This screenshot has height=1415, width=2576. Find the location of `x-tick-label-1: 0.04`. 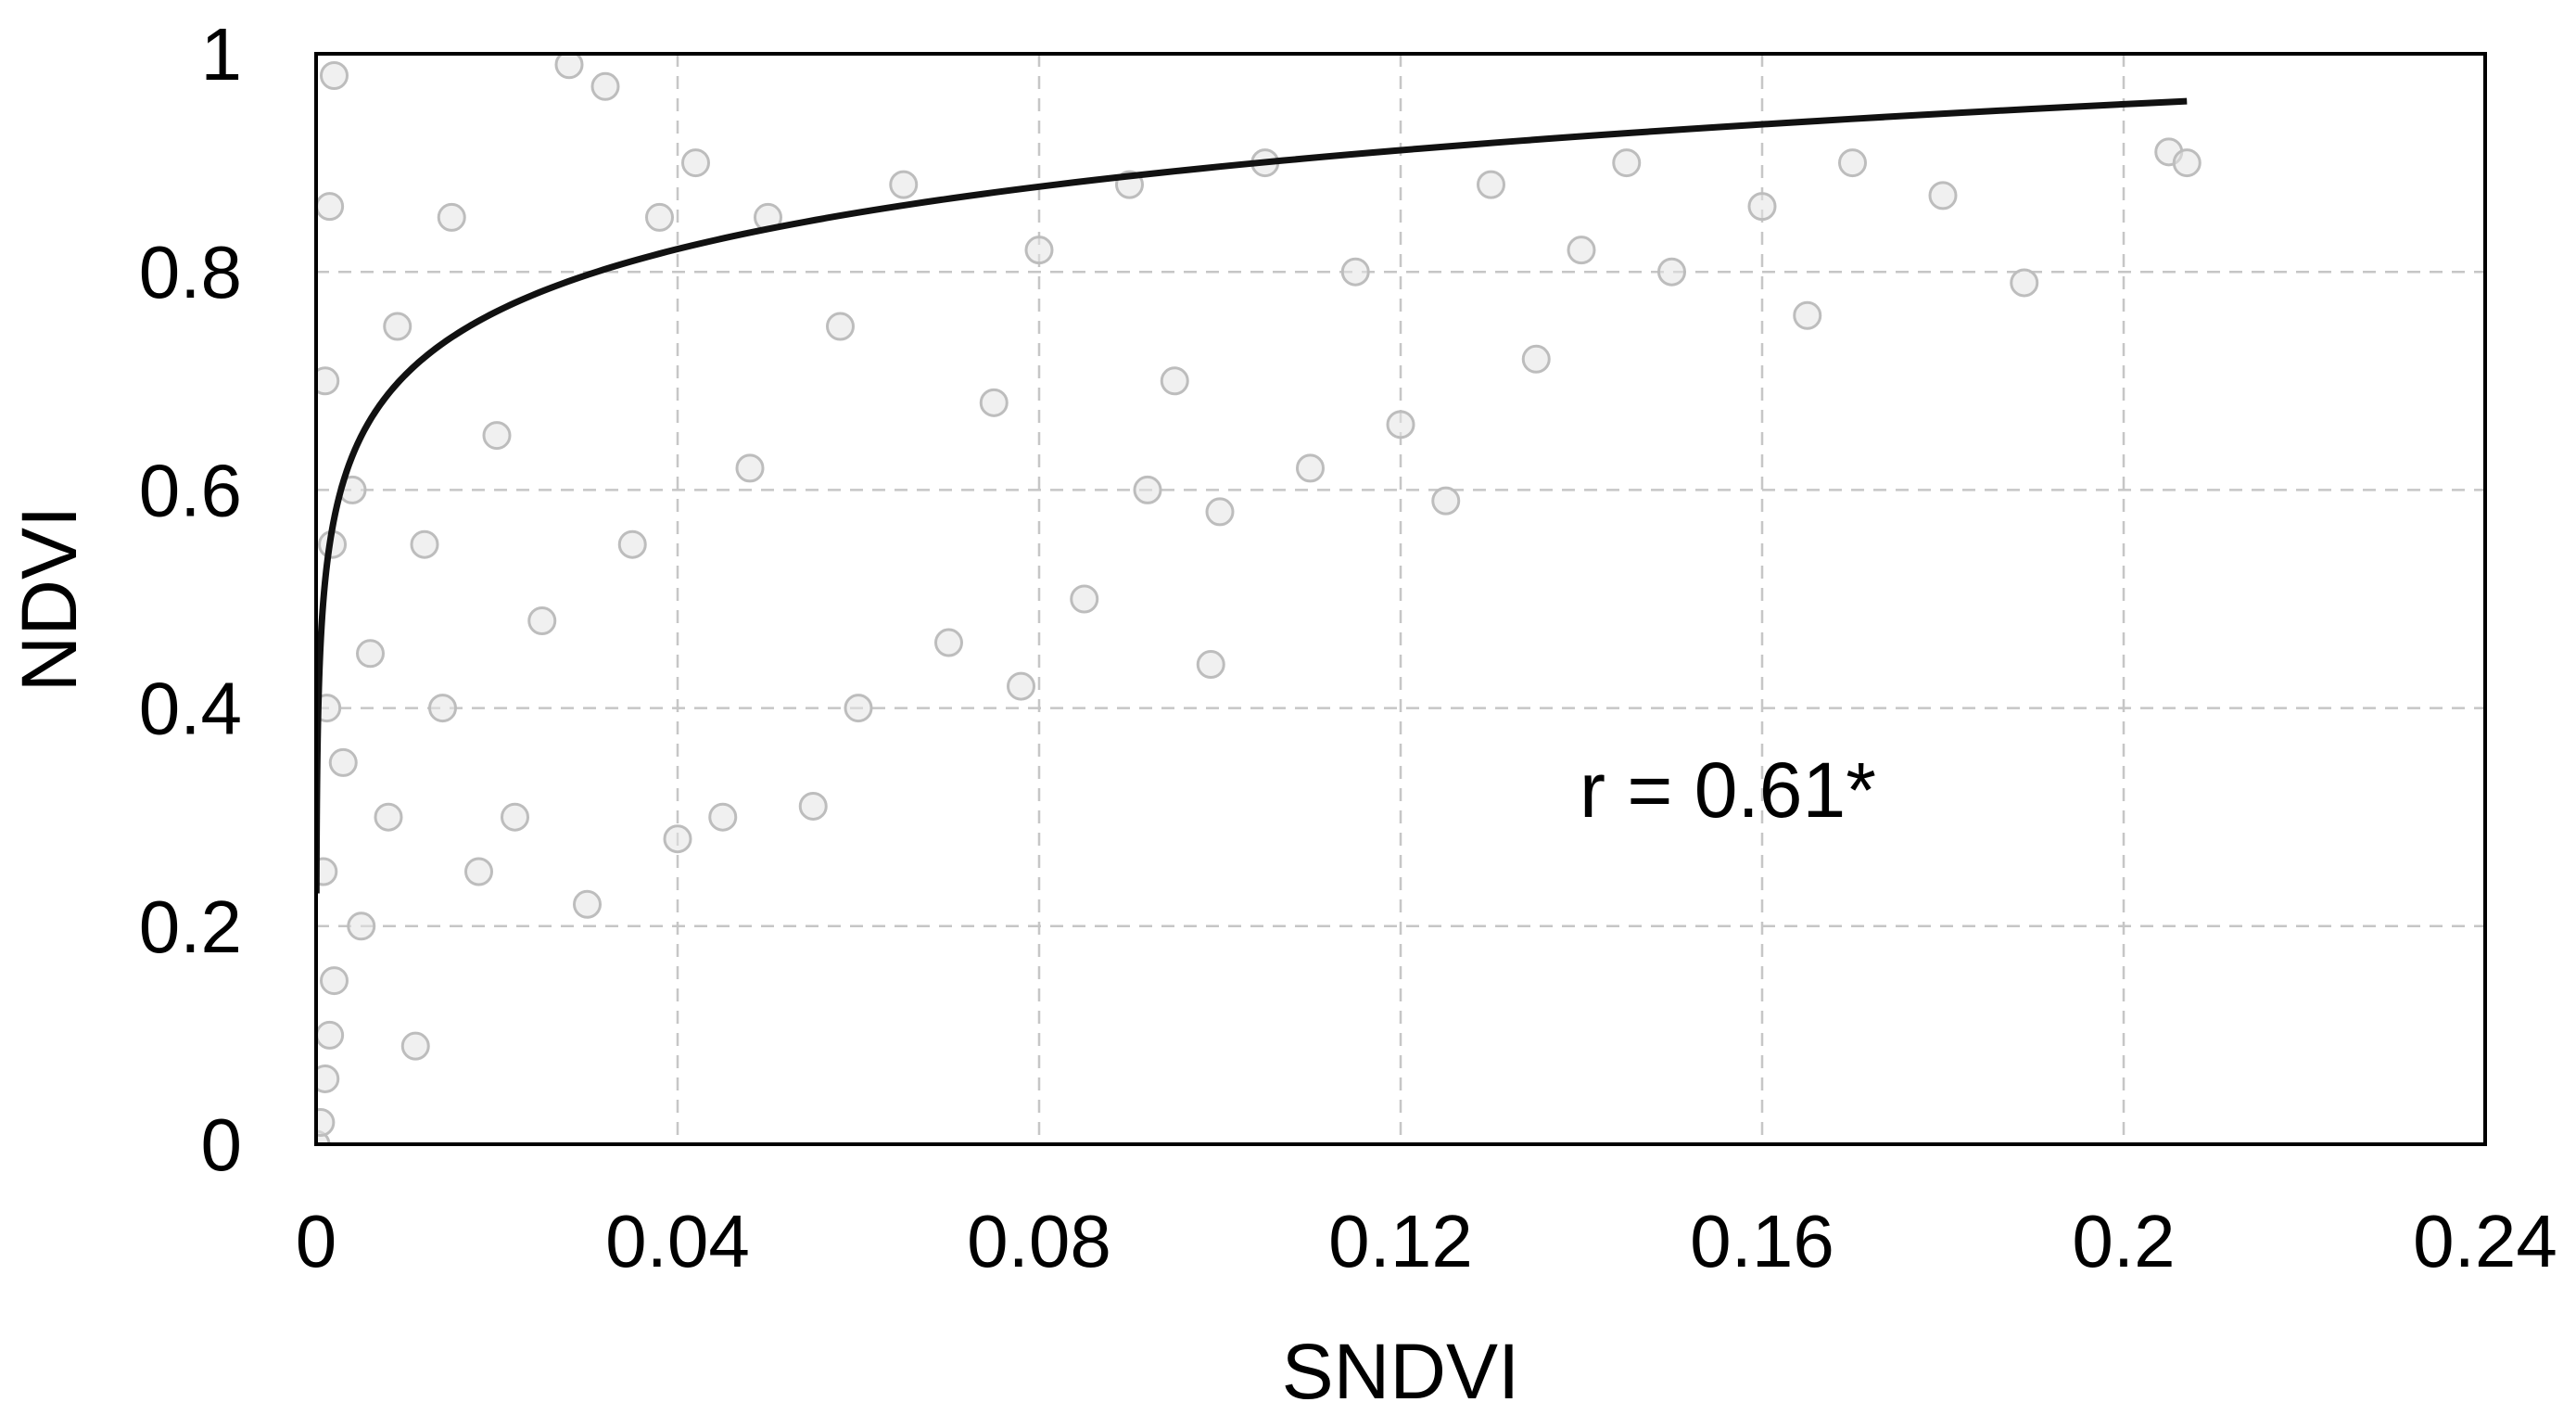

x-tick-label-1: 0.04 is located at coordinates (677, 1241).